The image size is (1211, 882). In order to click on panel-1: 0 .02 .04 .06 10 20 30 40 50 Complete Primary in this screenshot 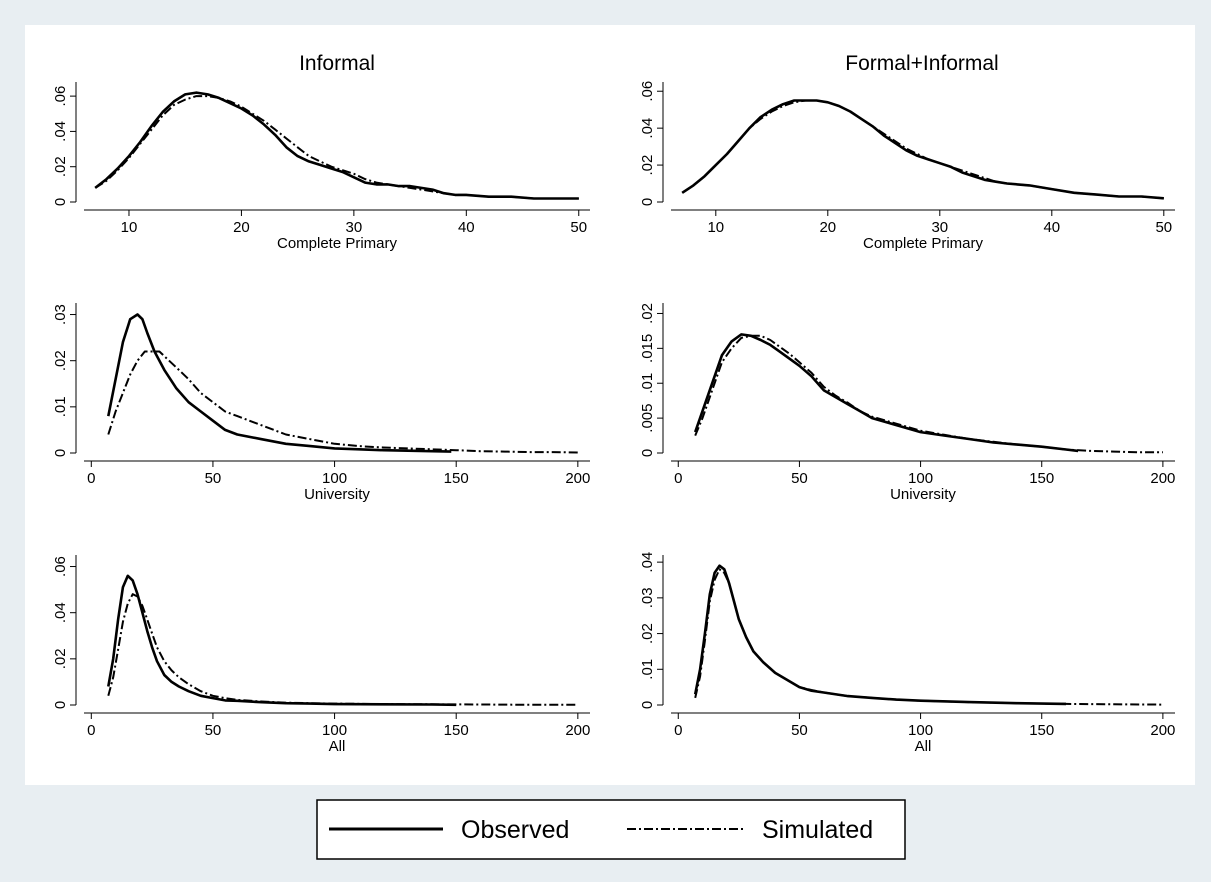, I will do `click(321, 167)`.